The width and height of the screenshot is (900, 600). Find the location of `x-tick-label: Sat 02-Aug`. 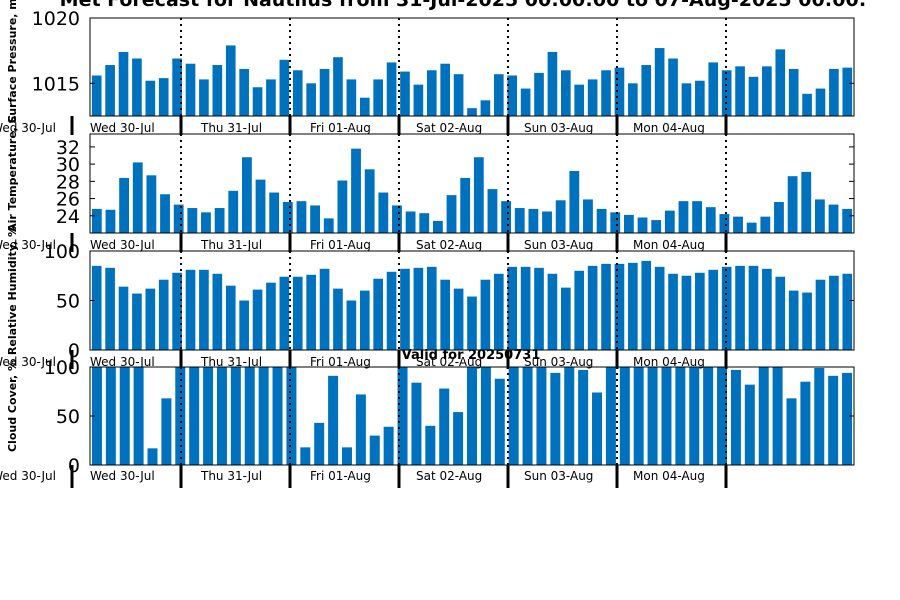

x-tick-label: Sat 02-Aug is located at coordinates (449, 362).